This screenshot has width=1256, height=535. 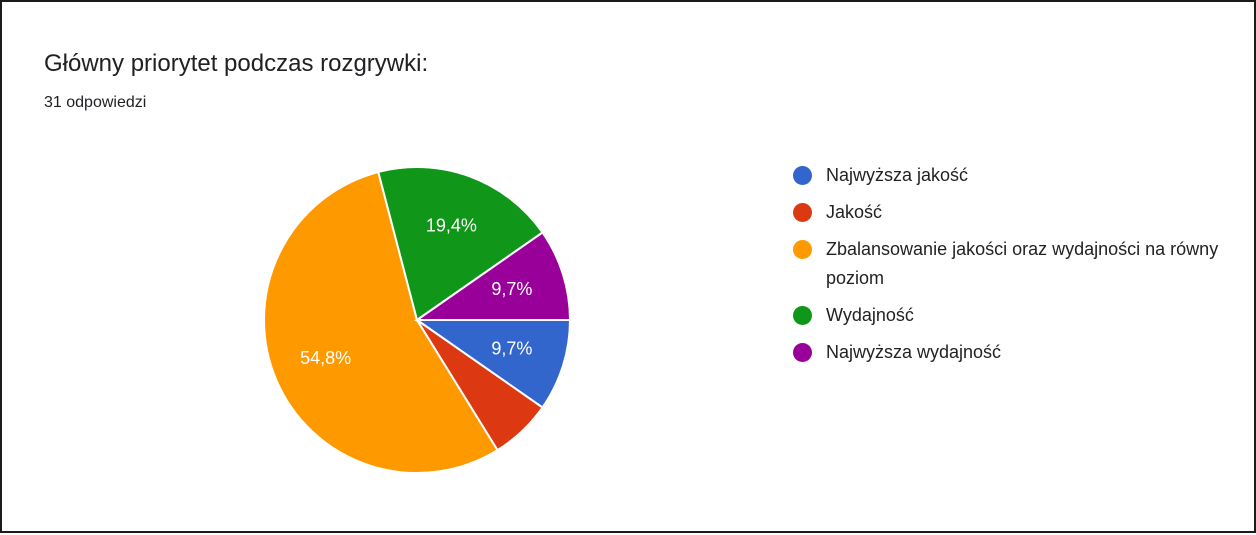 What do you see at coordinates (492, 276) in the screenshot?
I see `slice-najwyzsza-wydajnosc` at bounding box center [492, 276].